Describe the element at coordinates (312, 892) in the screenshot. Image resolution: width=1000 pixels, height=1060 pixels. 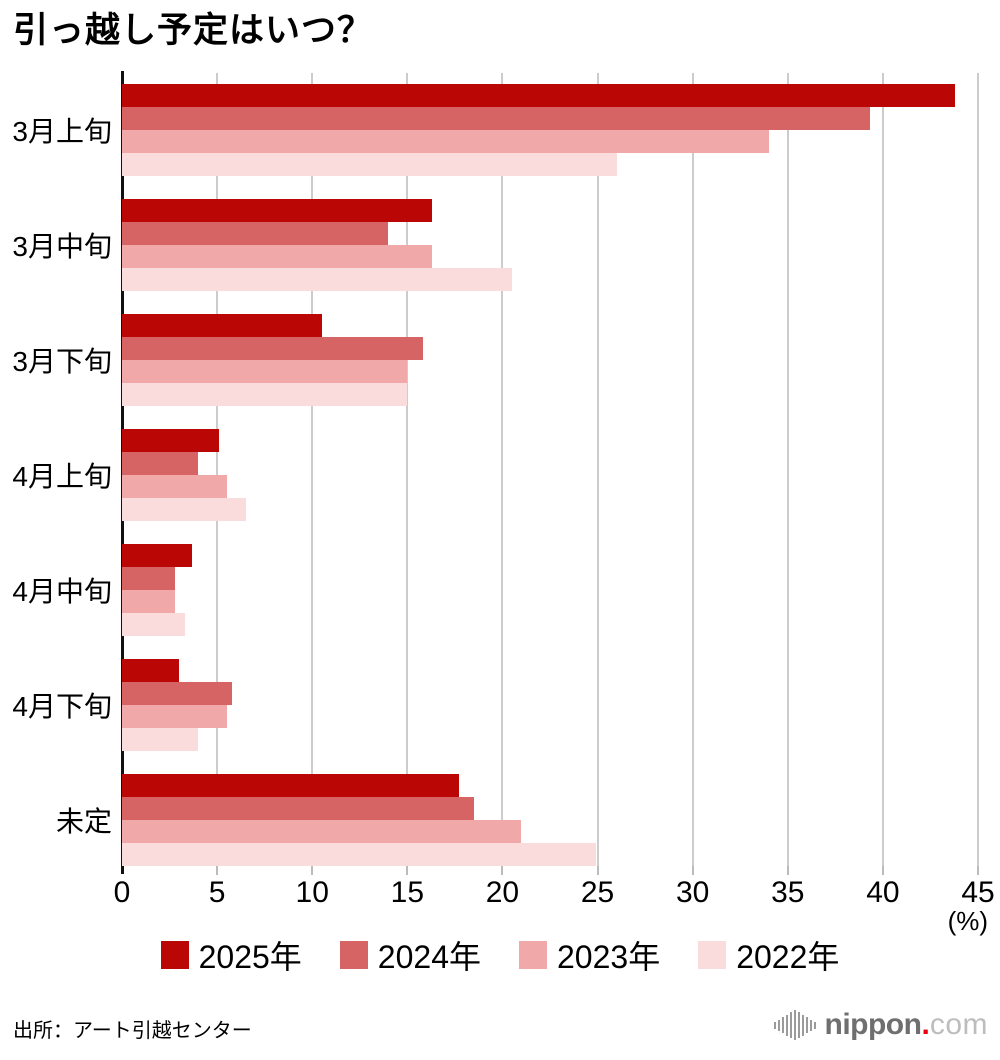
I see `x-tick-label: 10` at that location.